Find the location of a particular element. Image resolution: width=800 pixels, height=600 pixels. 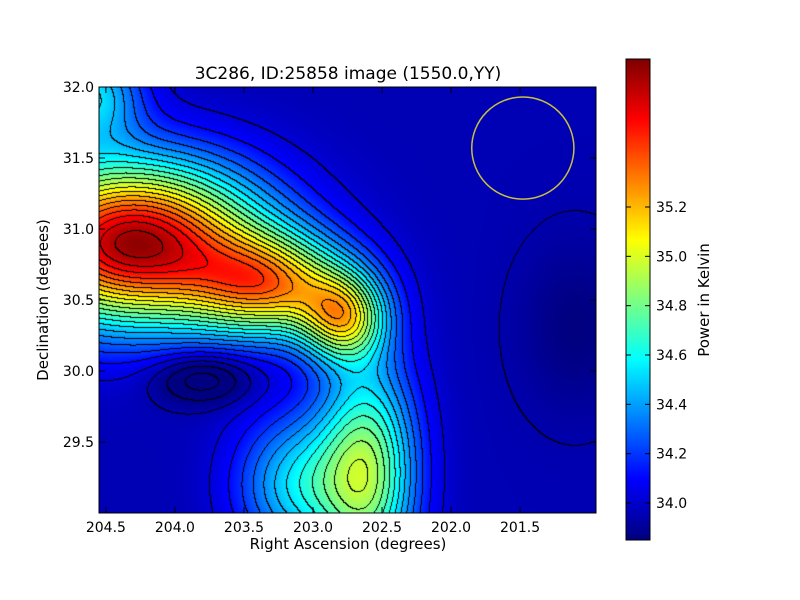

colorbar-gradient is located at coordinates (638, 299).